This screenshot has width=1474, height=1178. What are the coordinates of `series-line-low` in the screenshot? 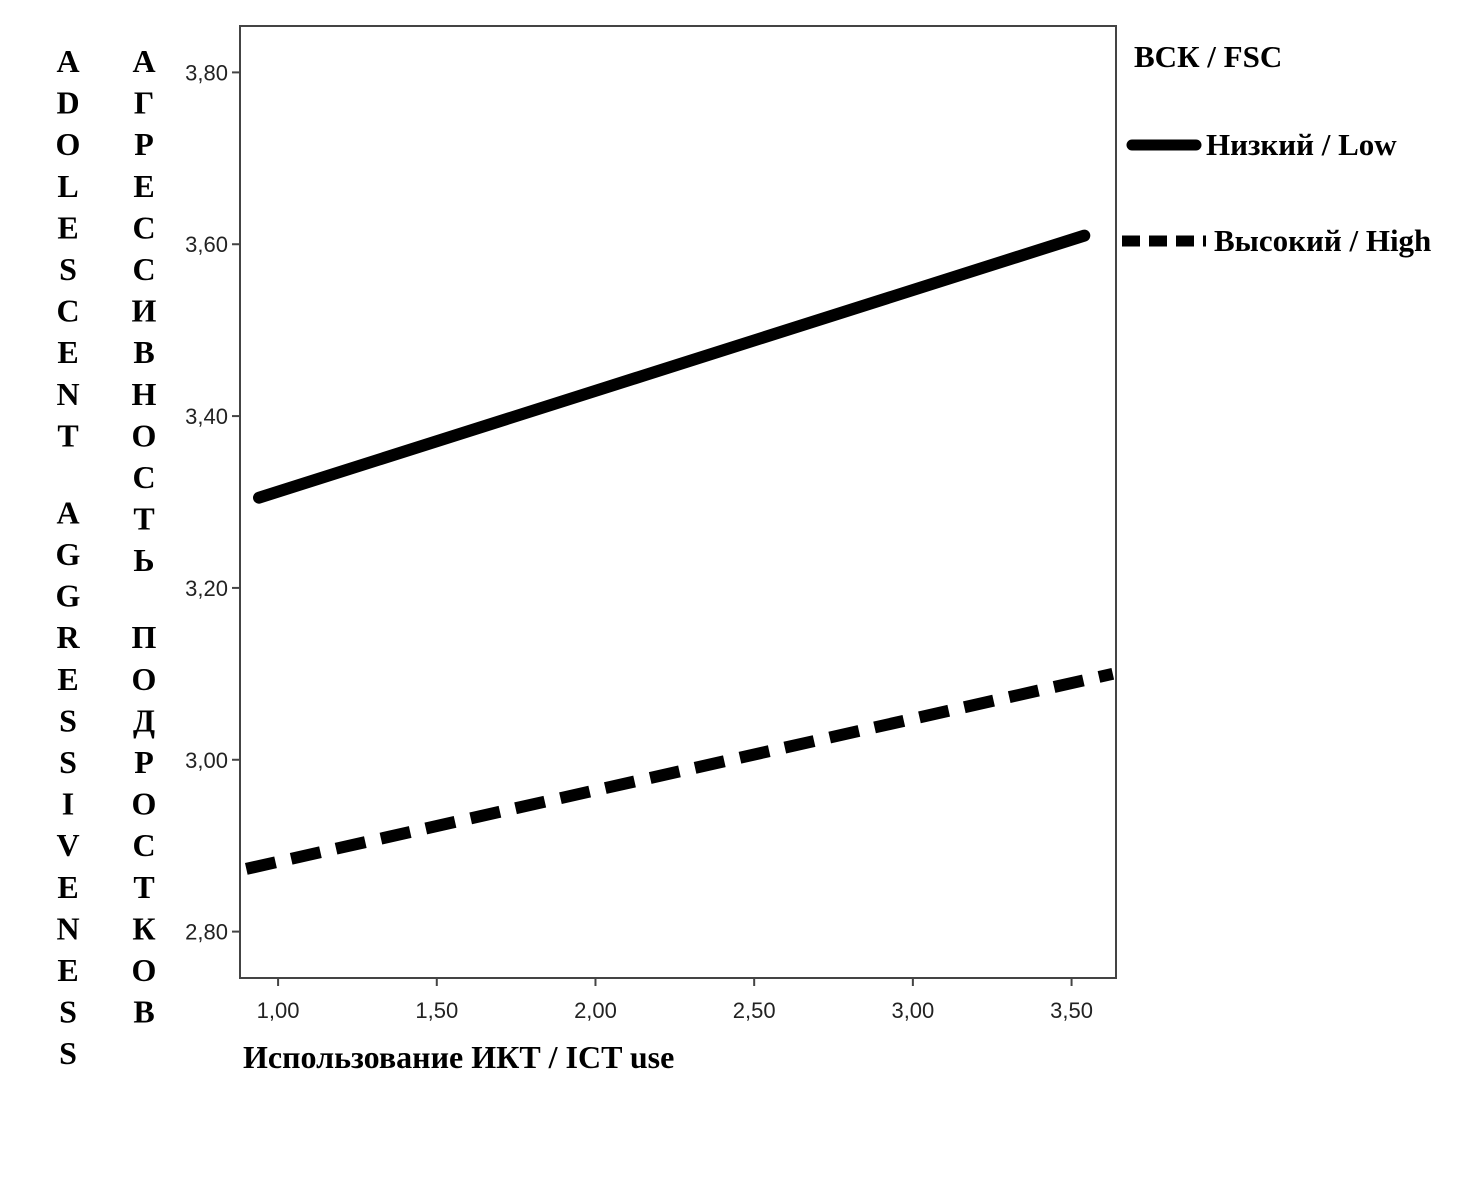 It's located at (672, 366).